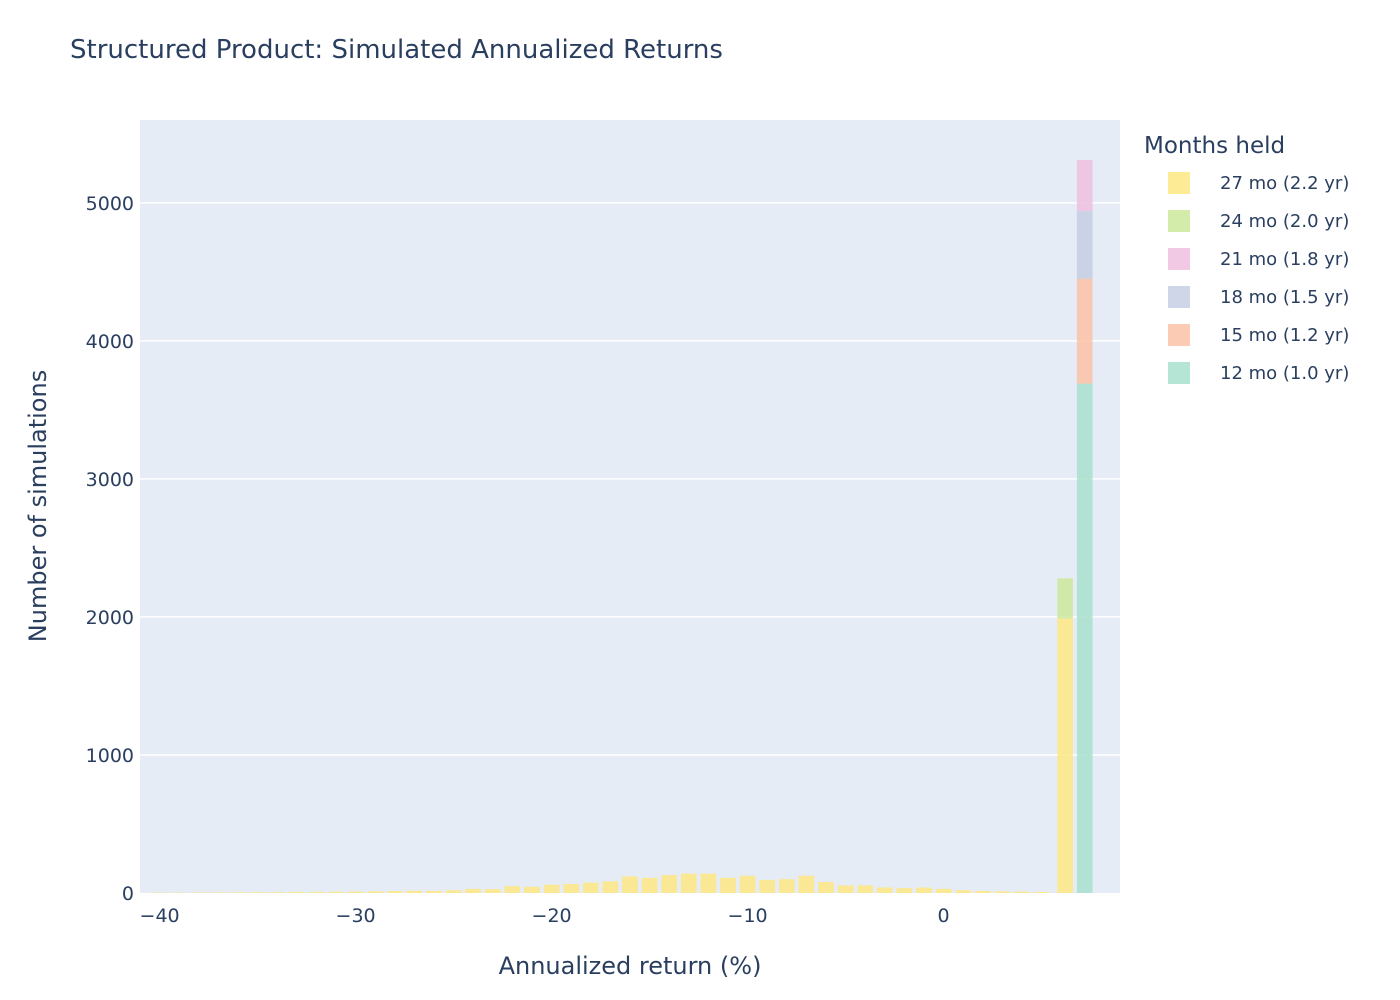  I want to click on legend-label: 12 mo (1.0 yr), so click(1284, 373).